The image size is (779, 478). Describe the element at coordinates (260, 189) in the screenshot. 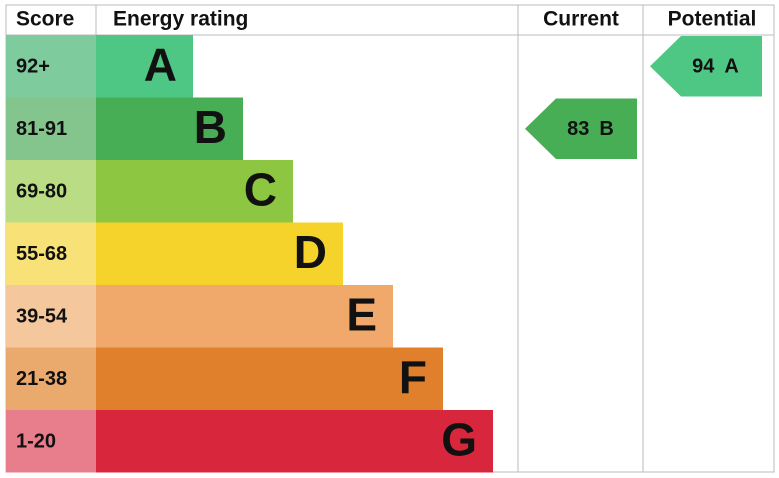

I see `rating-letter: C` at that location.